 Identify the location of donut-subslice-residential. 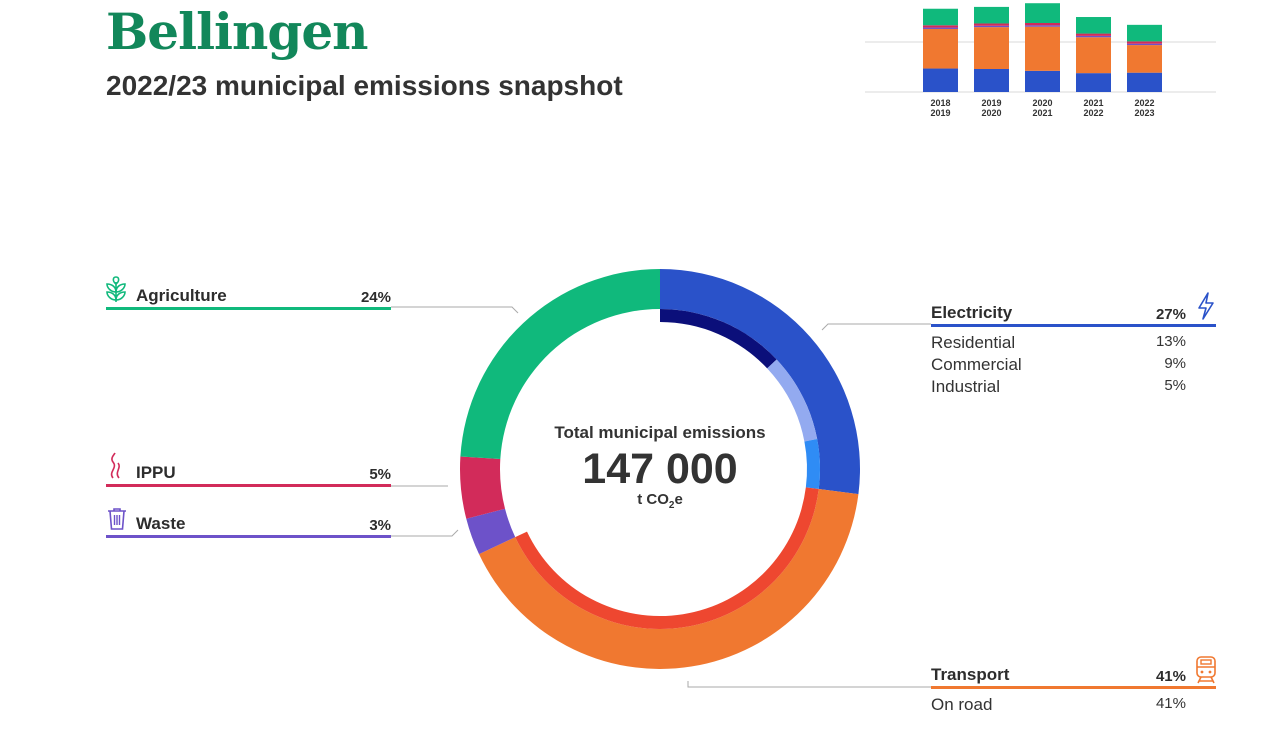
(718, 339).